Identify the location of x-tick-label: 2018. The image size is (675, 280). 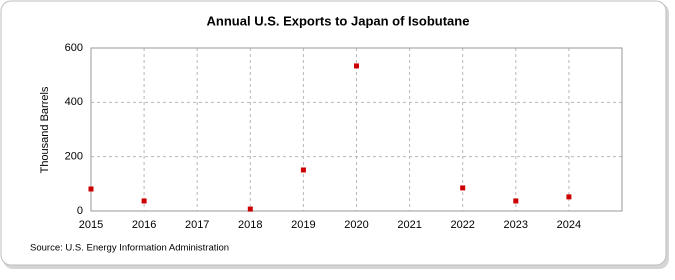
(250, 225).